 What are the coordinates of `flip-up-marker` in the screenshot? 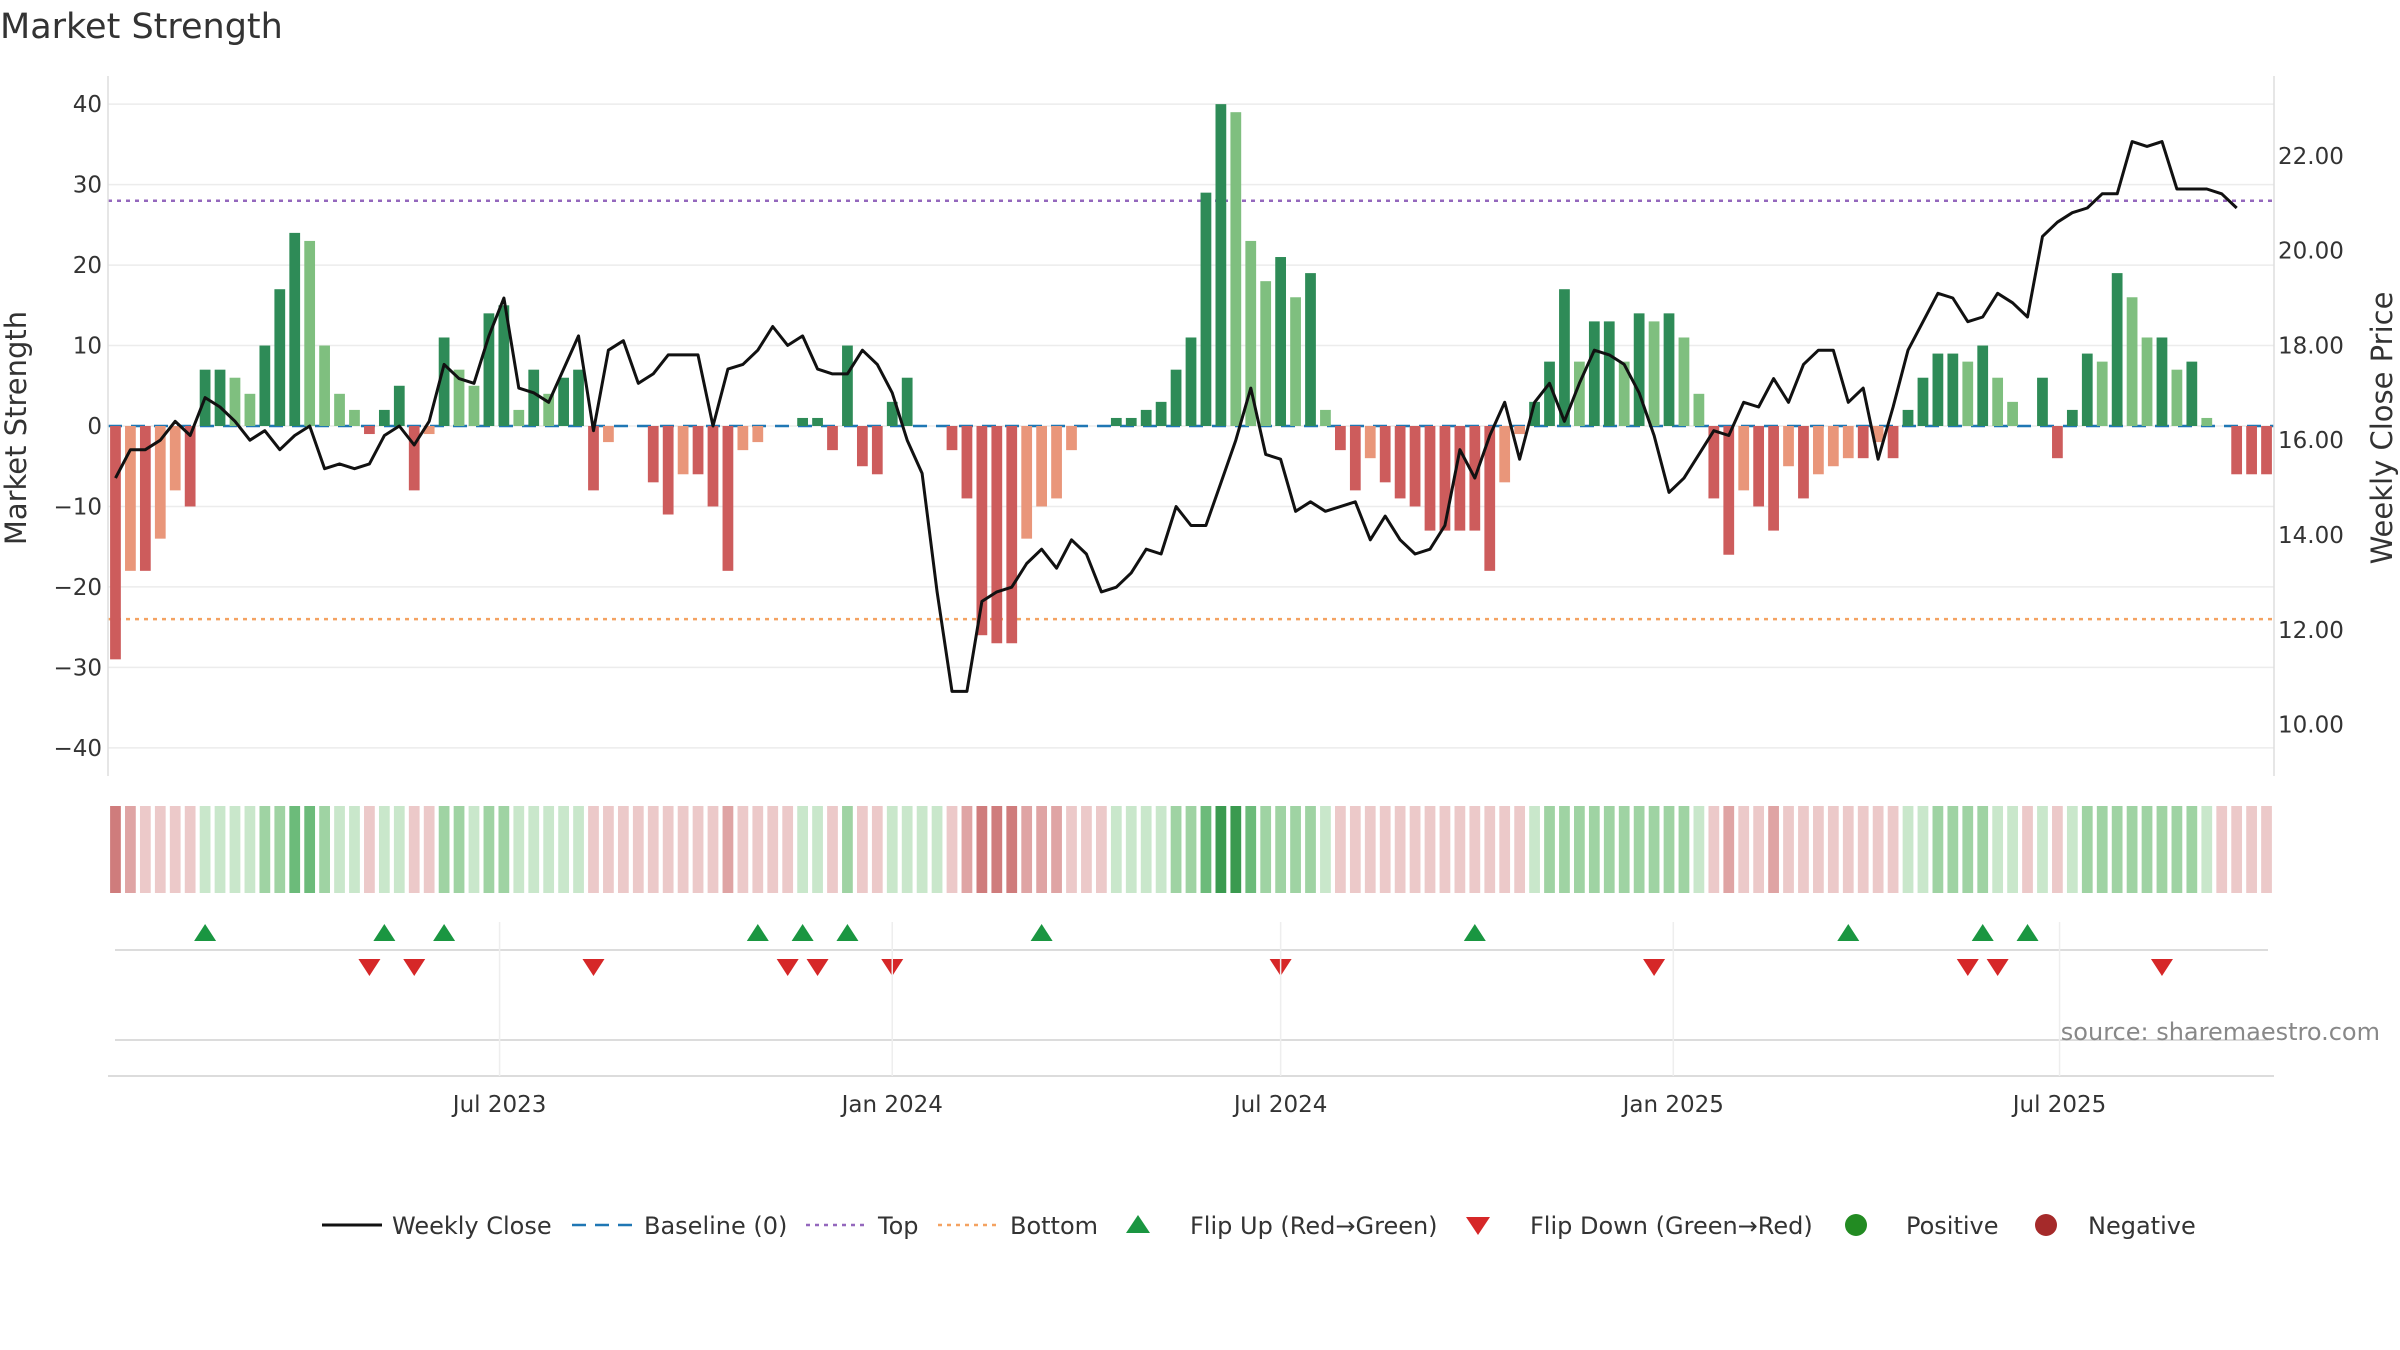 It's located at (847, 932).